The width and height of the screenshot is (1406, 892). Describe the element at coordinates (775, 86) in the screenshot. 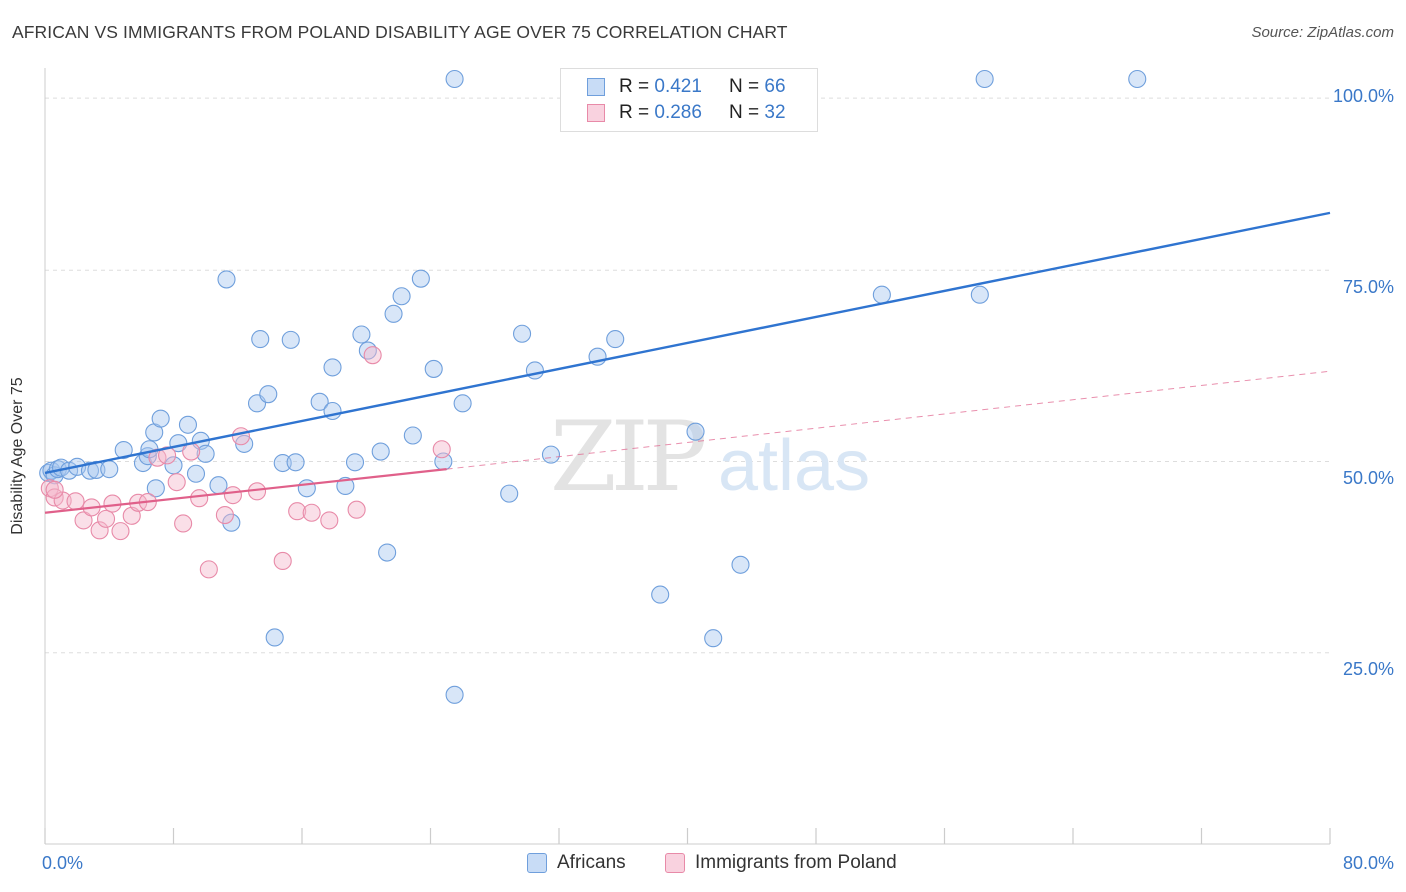

I see `legend-n-value: 66` at that location.